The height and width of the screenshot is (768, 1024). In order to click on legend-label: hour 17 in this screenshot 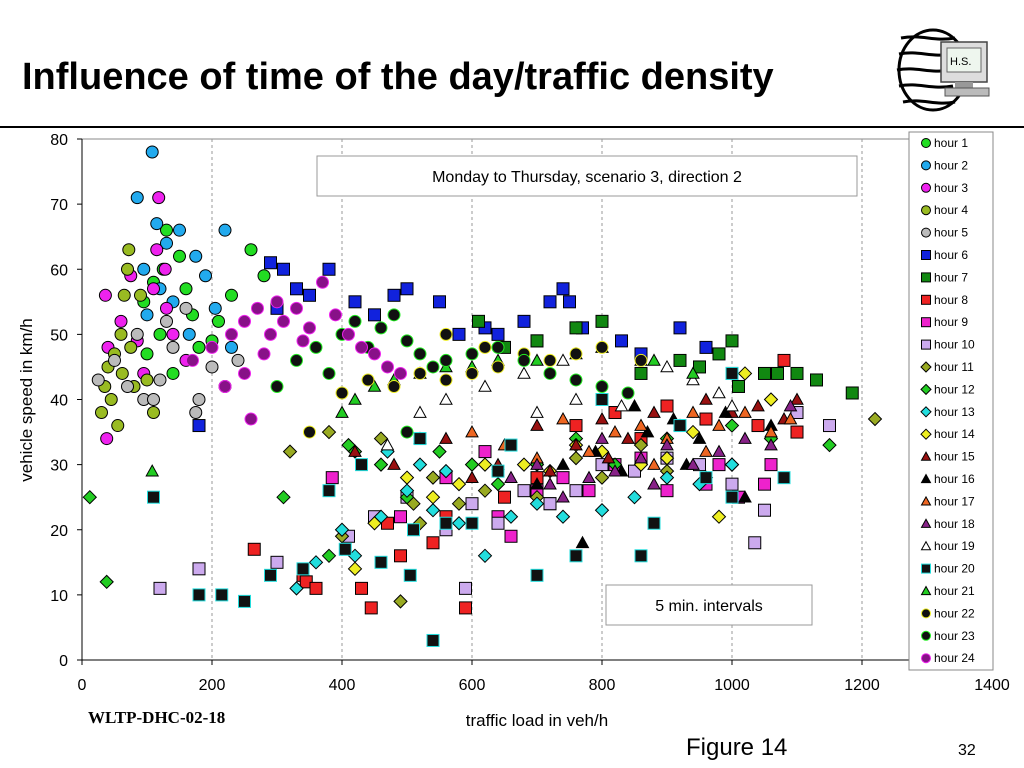, I will do `click(954, 501)`.